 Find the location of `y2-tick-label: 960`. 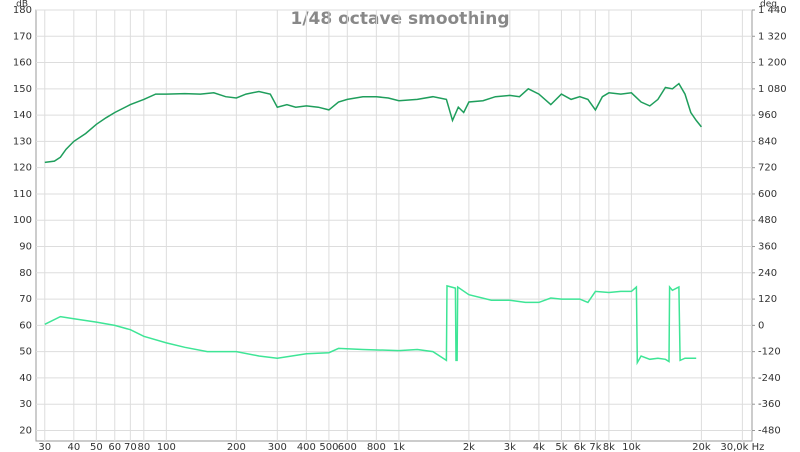

y2-tick-label: 960 is located at coordinates (767, 115).